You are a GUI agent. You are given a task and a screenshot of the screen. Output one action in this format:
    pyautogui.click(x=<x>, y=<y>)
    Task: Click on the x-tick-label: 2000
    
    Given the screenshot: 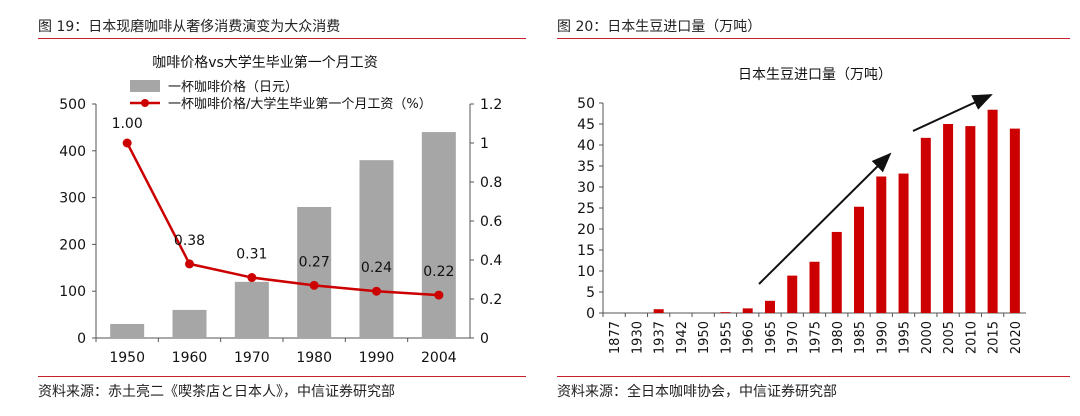 What is the action you would take?
    pyautogui.click(x=927, y=337)
    